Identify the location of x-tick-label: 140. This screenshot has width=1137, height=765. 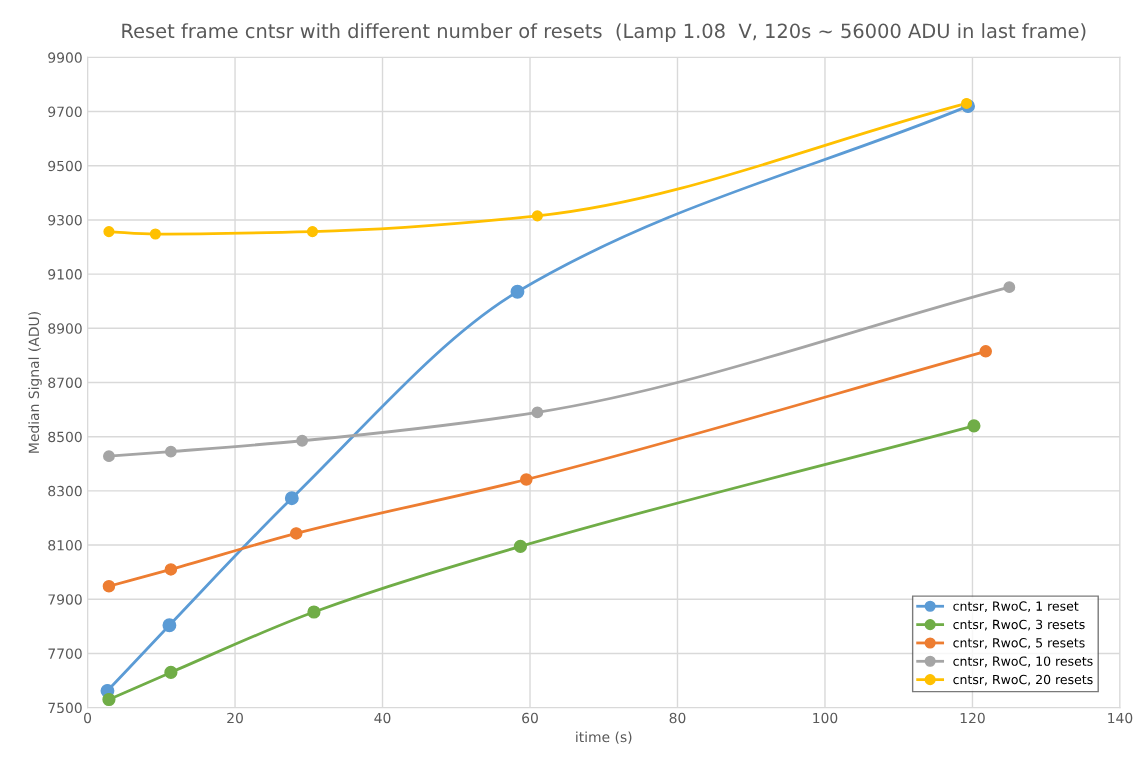
(1120, 718).